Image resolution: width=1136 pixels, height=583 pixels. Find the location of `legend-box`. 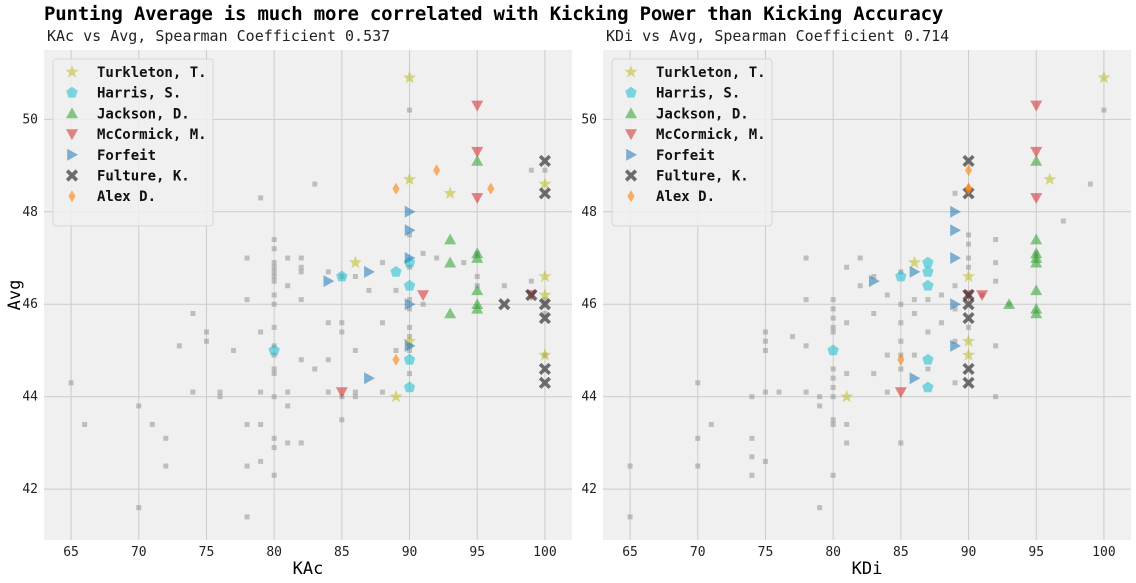

legend-box is located at coordinates (133, 142).